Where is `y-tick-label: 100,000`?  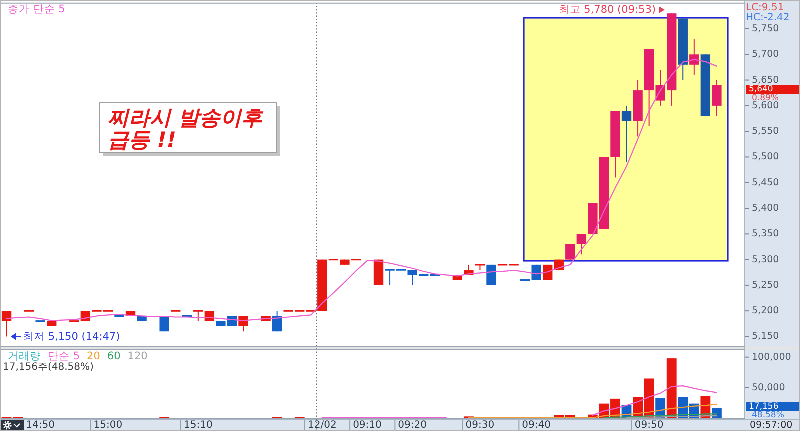 y-tick-label: 100,000 is located at coordinates (772, 357).